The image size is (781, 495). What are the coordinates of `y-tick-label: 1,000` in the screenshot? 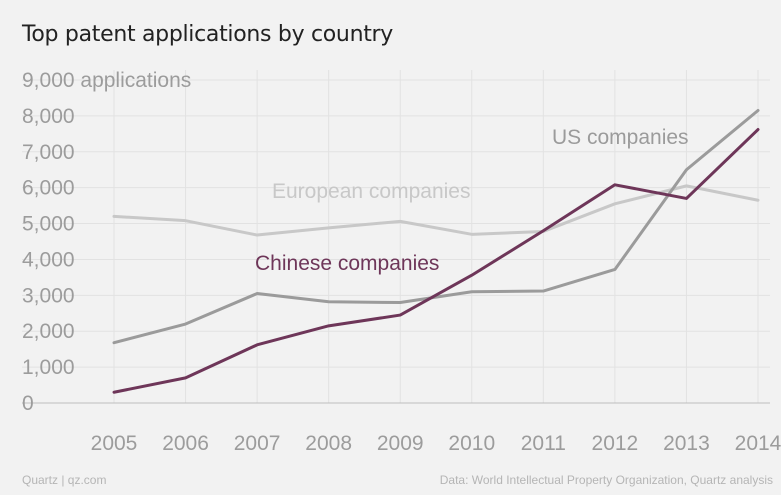 It's located at (48, 367).